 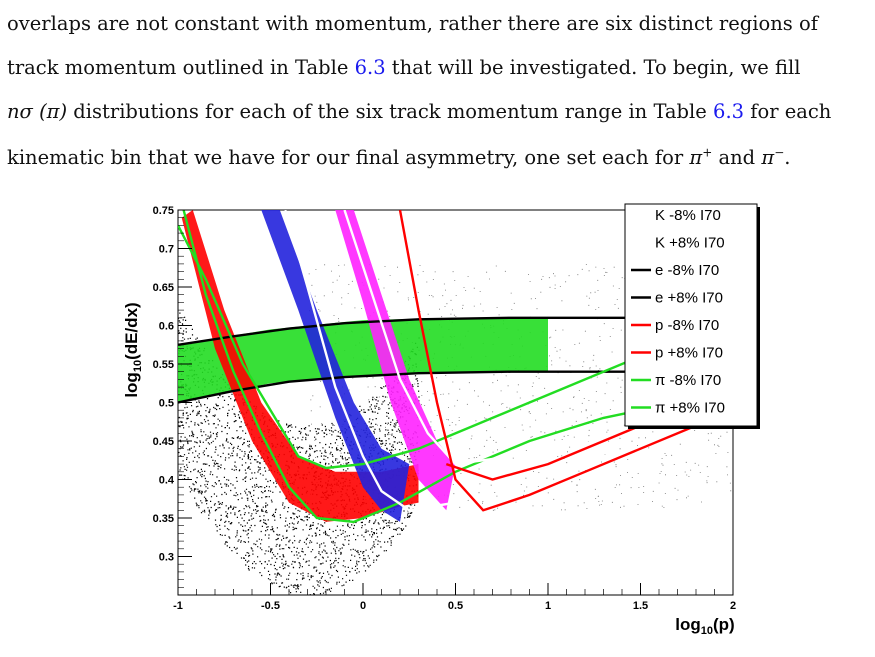 What do you see at coordinates (163, 211) in the screenshot?
I see `y-tick-label: 0.75` at bounding box center [163, 211].